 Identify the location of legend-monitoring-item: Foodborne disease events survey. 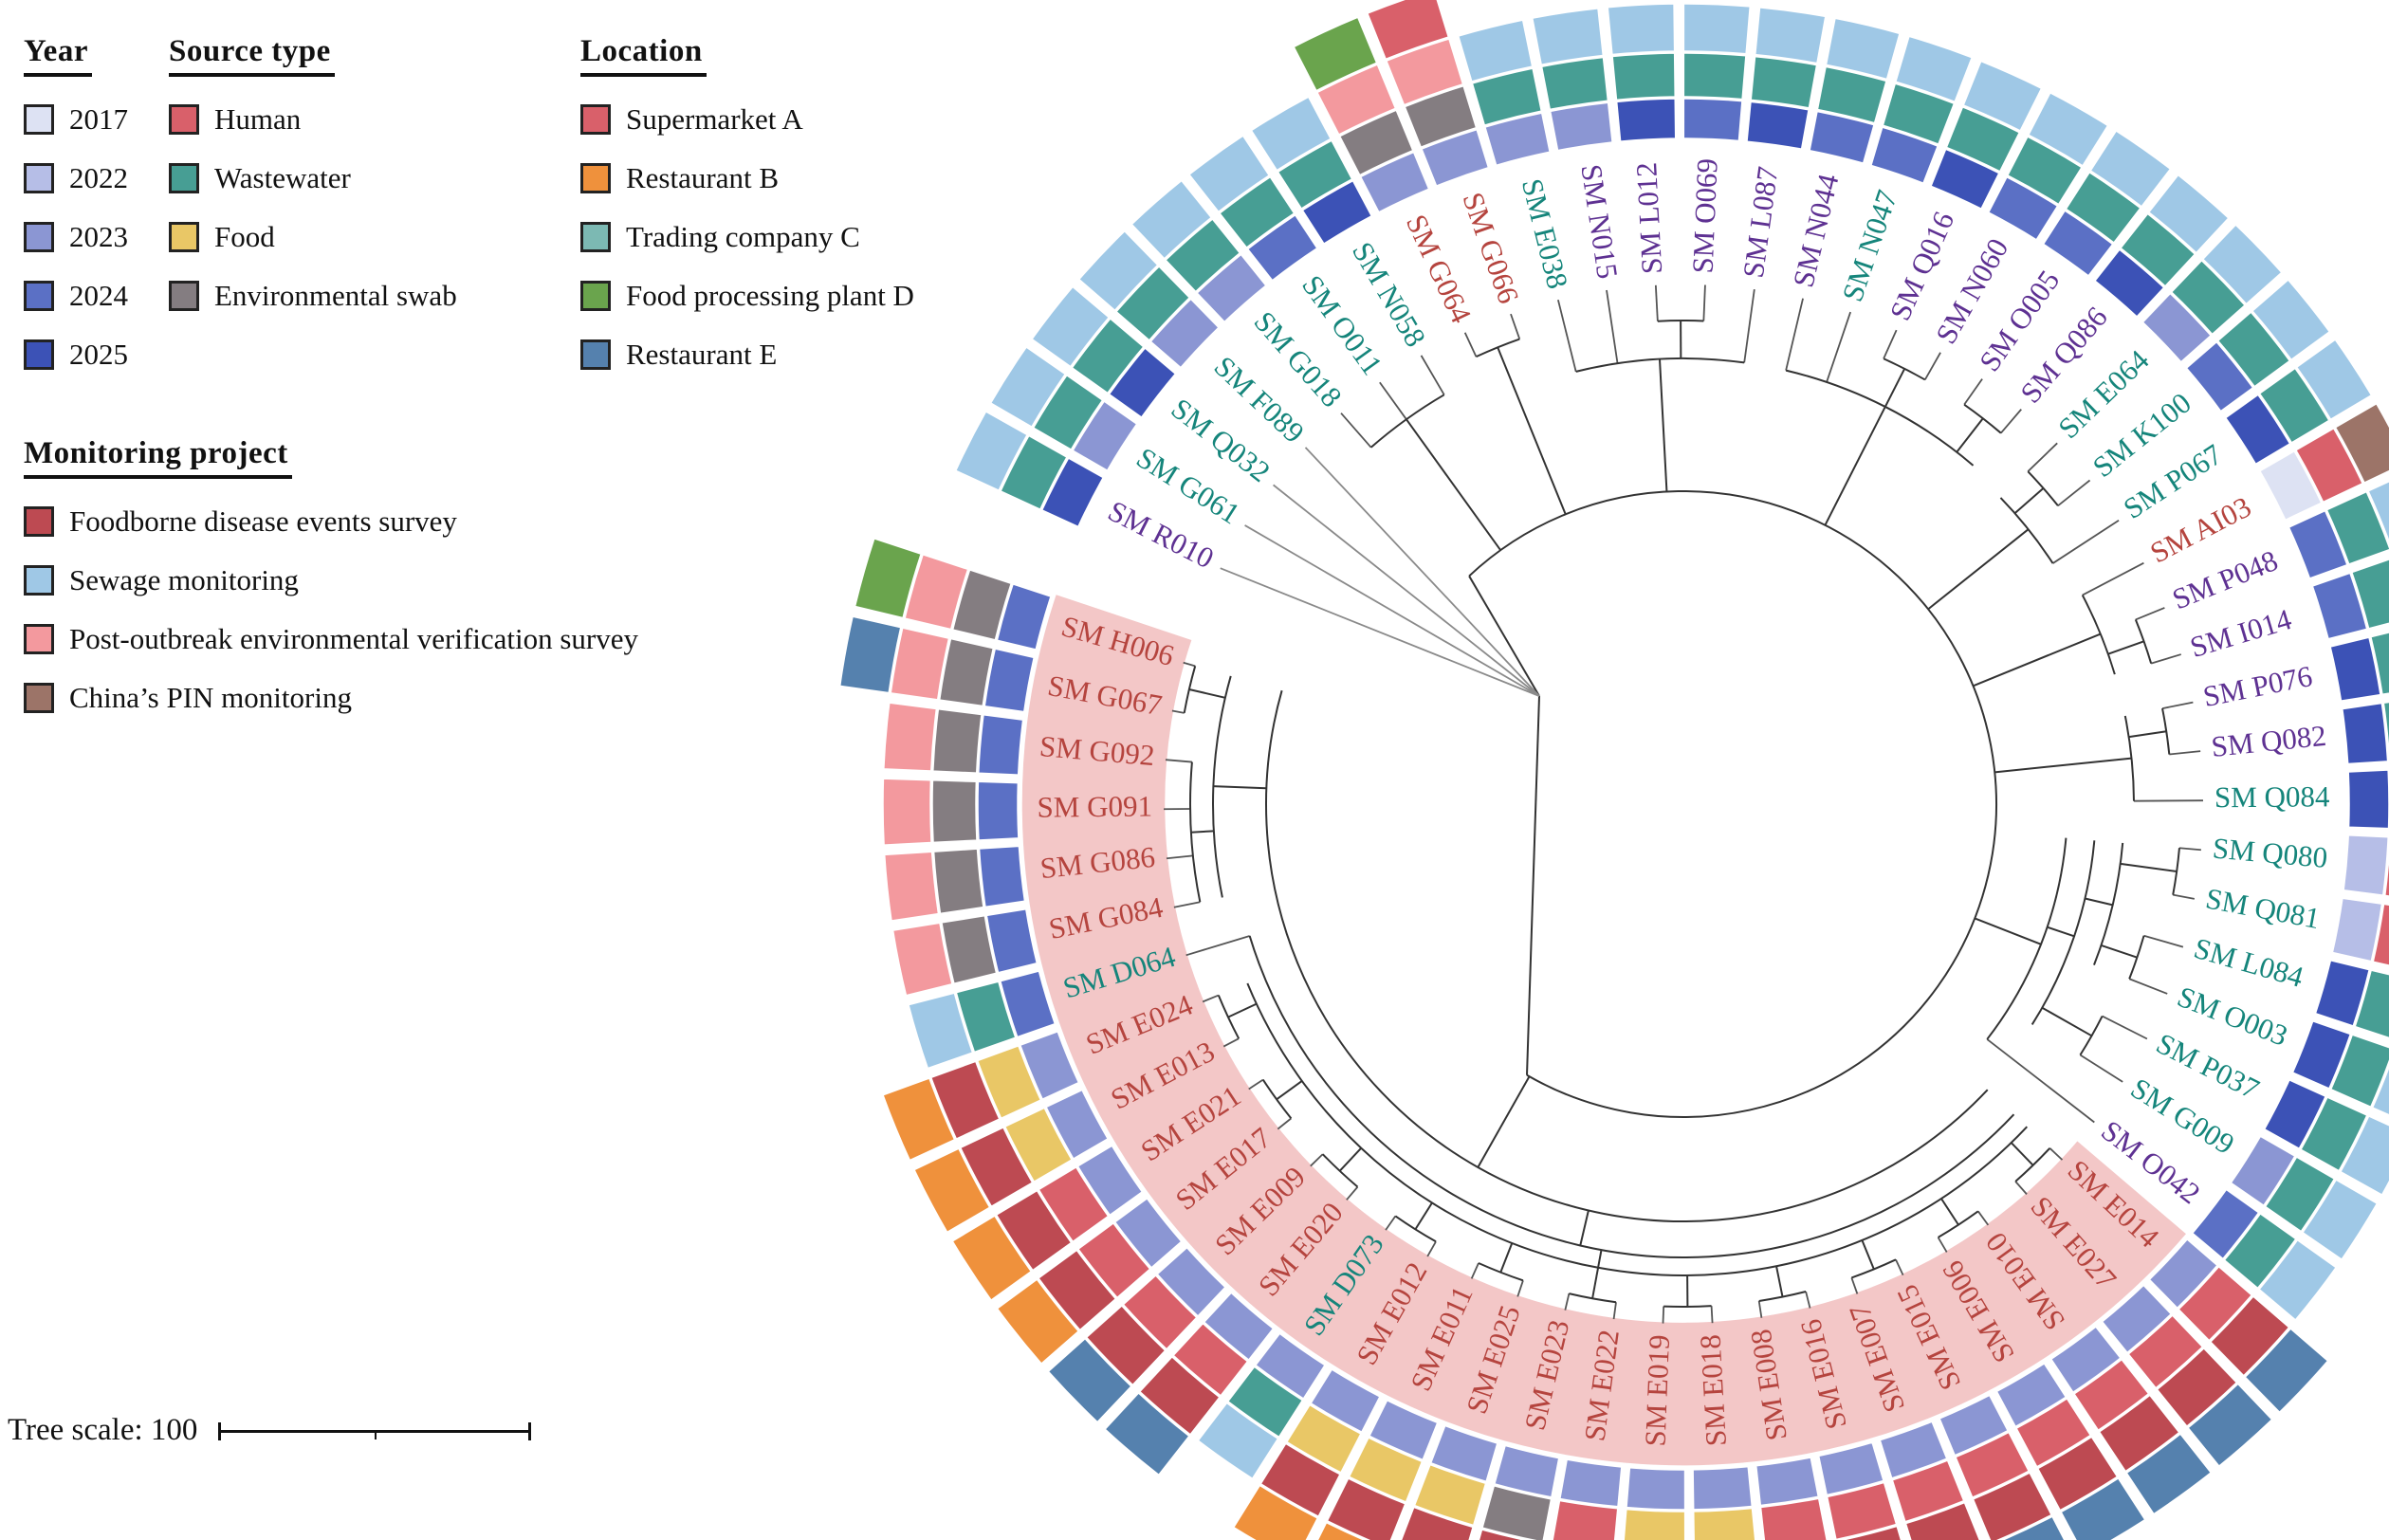
(331, 521).